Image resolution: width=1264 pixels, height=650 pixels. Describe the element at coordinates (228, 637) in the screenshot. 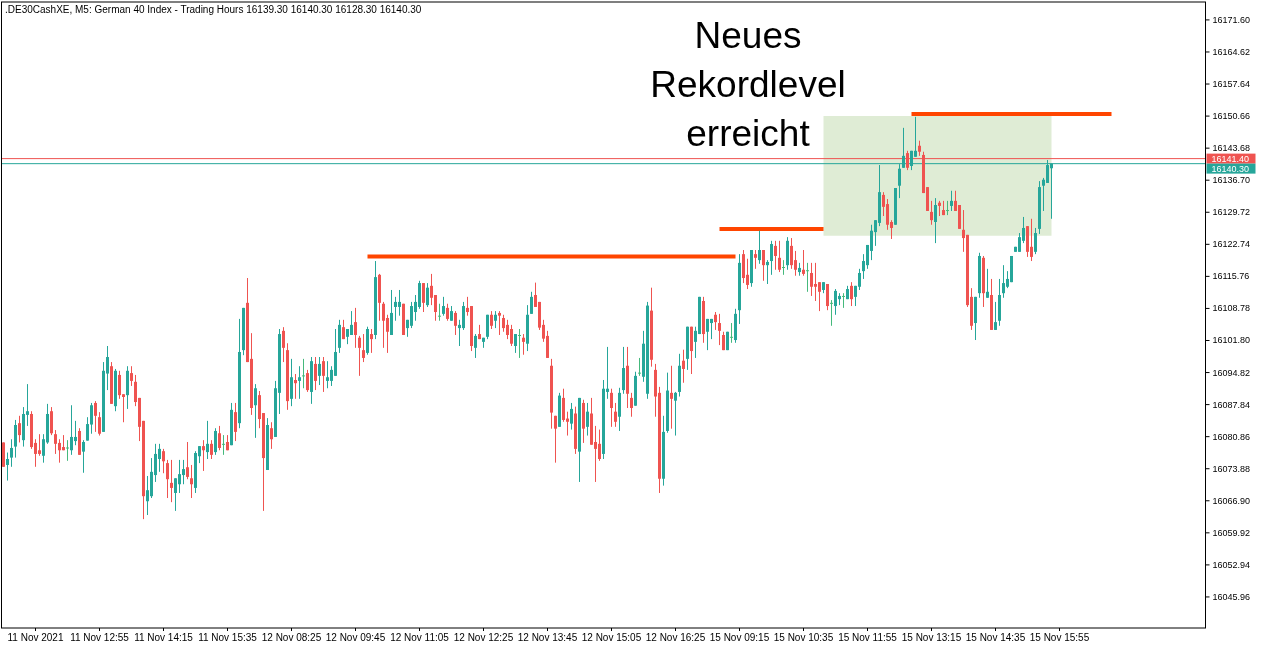

I see `x-tick-label: 11 Nov 15:35` at that location.